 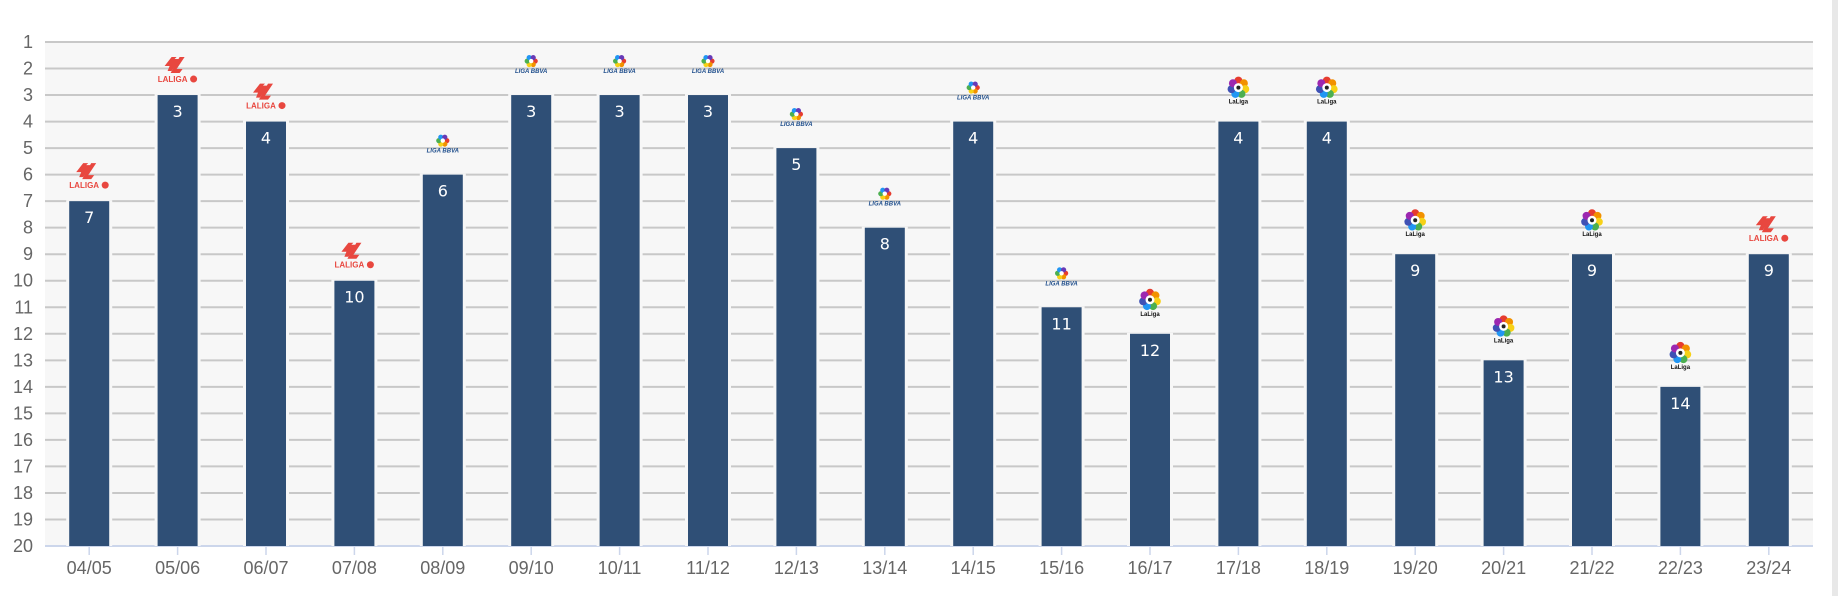 What do you see at coordinates (28, 254) in the screenshot?
I see `y-tick-label: 9` at bounding box center [28, 254].